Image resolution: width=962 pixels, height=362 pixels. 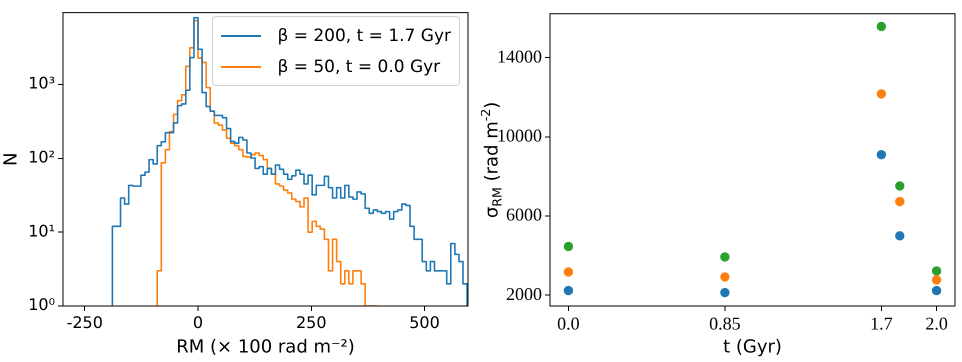 What do you see at coordinates (424, 322) in the screenshot?
I see `x-tick-label: 500` at bounding box center [424, 322].